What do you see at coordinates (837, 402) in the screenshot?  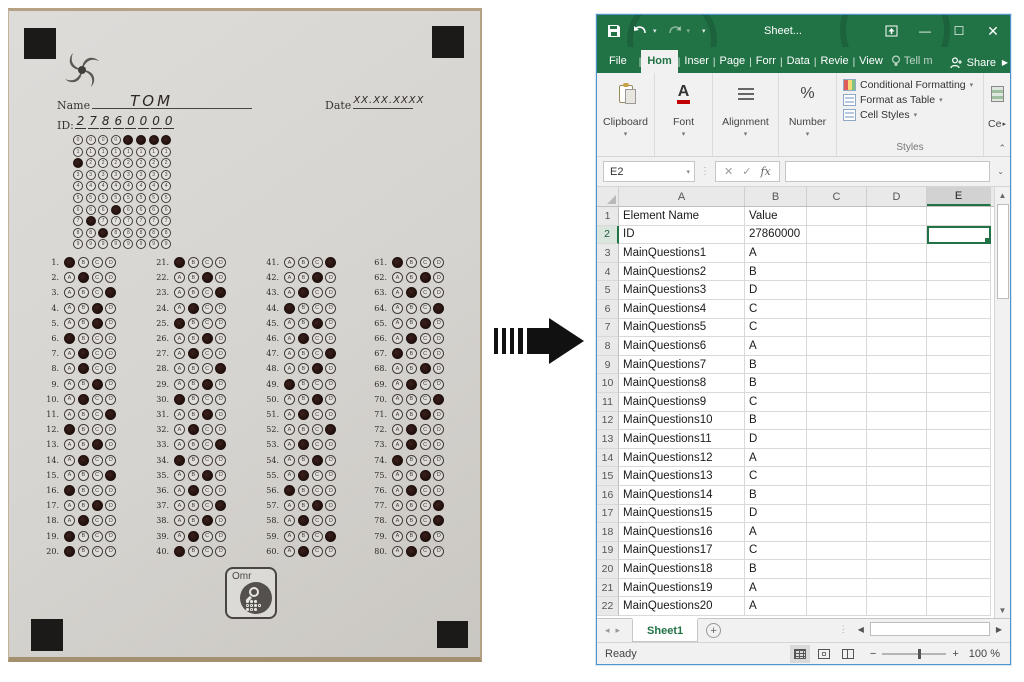 I see `cell-C11` at bounding box center [837, 402].